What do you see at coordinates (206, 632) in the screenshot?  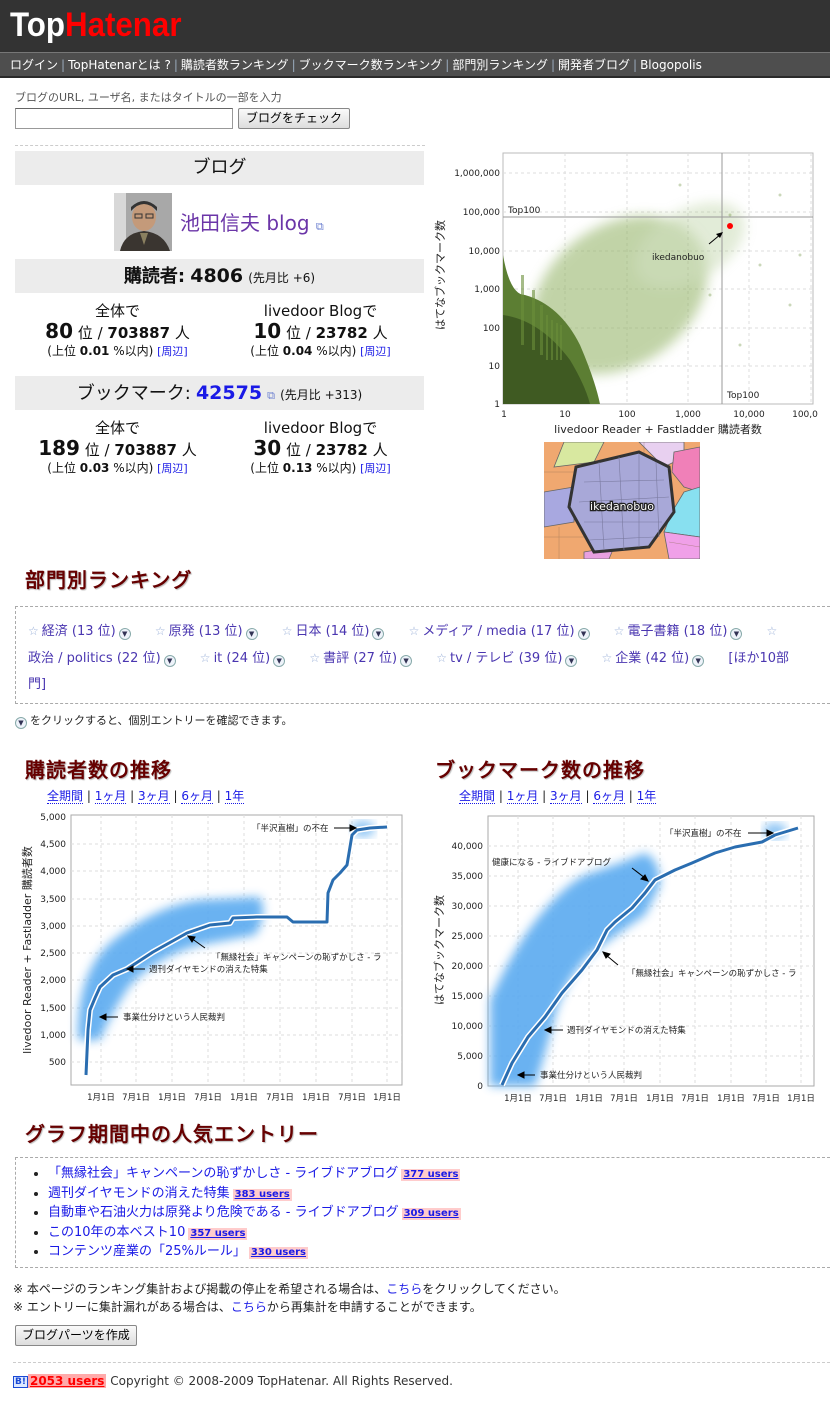 I see `category-item: ☆ 原発 (13 位) ▼` at bounding box center [206, 632].